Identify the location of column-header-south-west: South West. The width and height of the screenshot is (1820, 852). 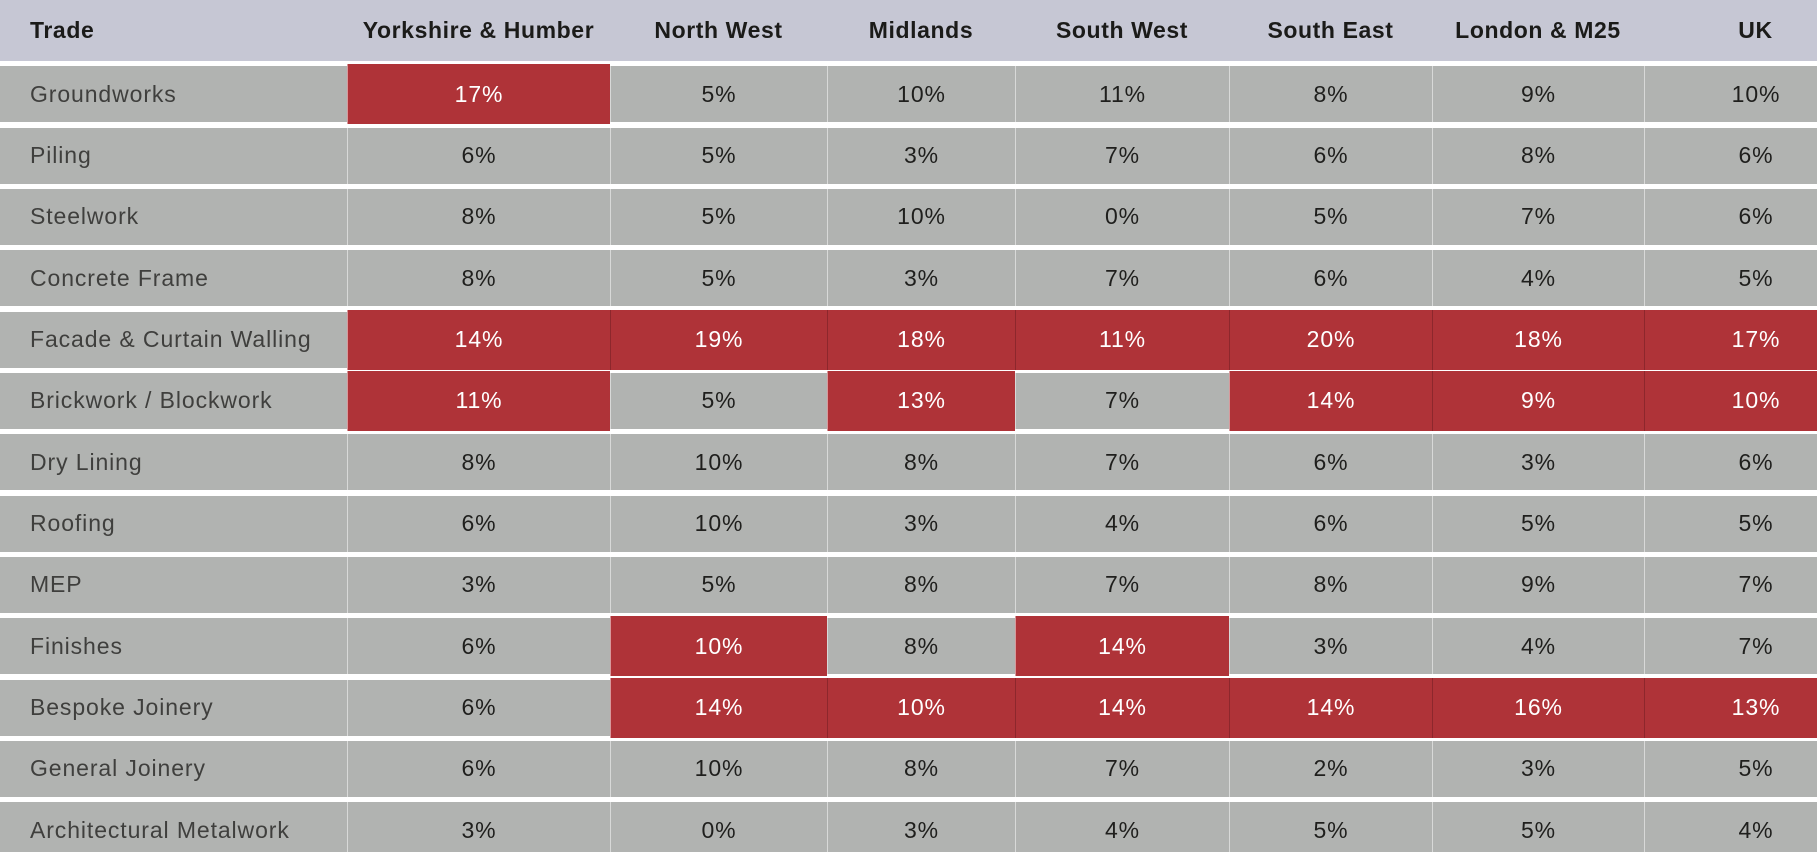
(1122, 30).